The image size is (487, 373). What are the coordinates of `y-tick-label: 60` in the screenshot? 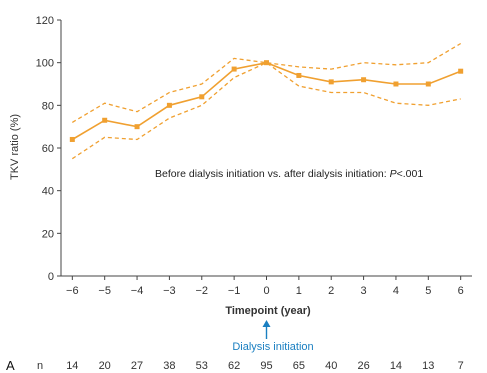 It's located at (48, 149).